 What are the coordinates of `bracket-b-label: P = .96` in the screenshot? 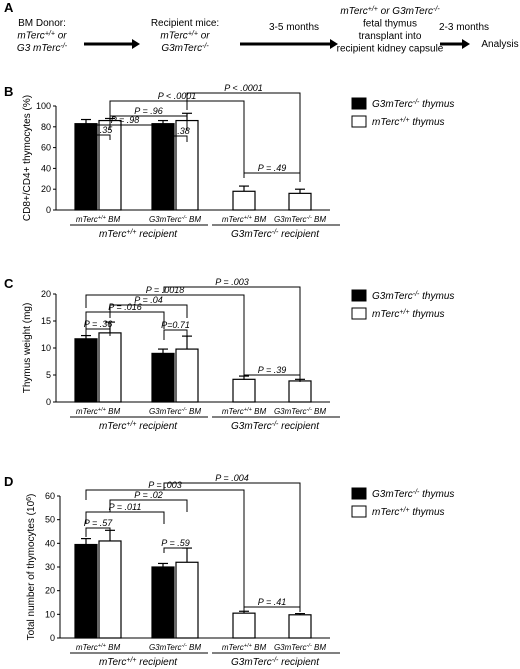 It's located at (148, 111).